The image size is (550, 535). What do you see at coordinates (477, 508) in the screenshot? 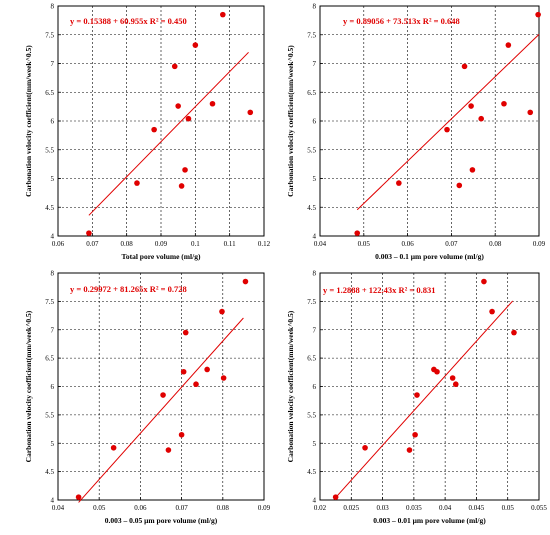
I see `x-tick-label: 0.045` at bounding box center [477, 508].